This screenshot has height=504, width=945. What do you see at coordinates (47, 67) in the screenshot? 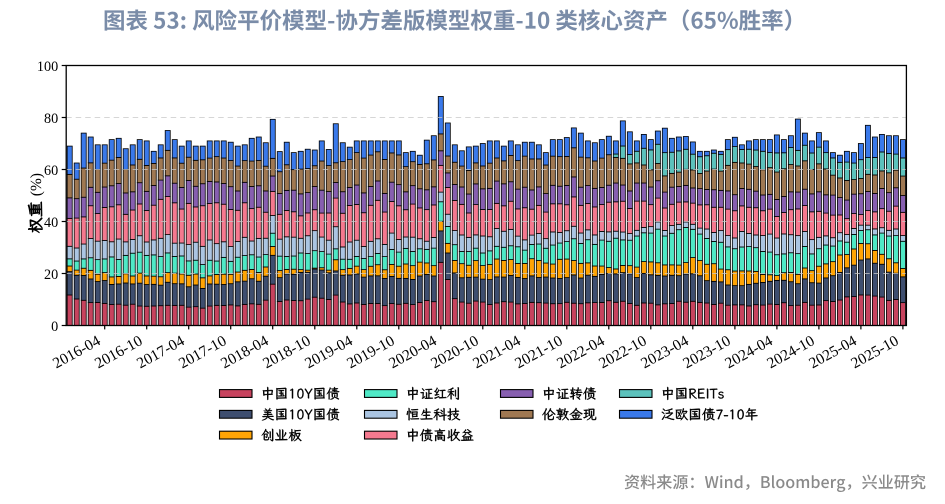
I see `svg-text: 100` at bounding box center [47, 67].